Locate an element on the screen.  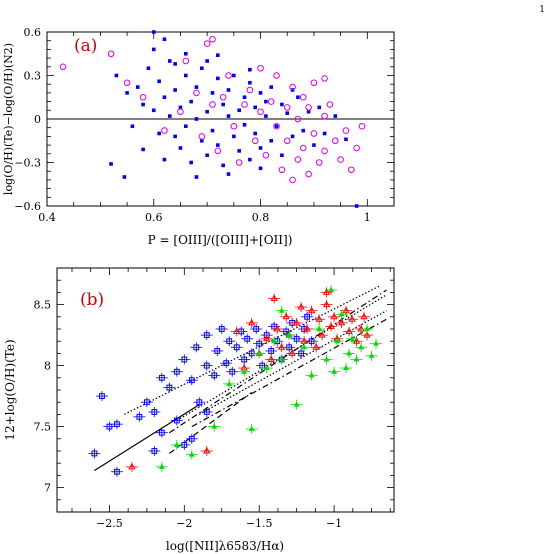
x-tick-label: −2.5 is located at coordinates (109, 523).